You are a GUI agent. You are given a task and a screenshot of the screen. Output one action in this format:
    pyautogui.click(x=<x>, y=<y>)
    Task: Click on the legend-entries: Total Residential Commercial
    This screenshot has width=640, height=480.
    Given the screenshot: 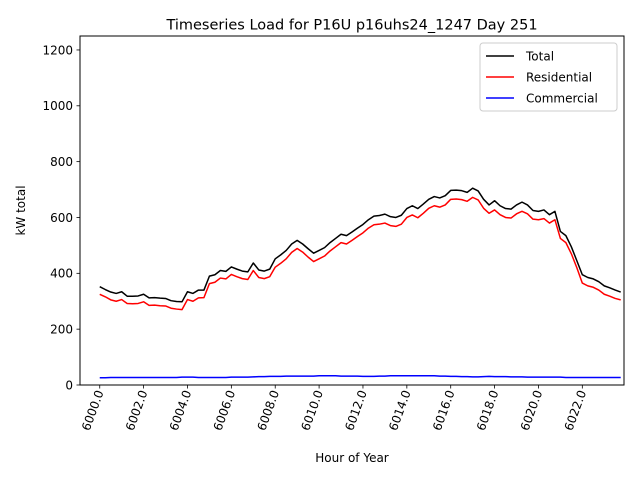 What is the action you would take?
    pyautogui.click(x=542, y=78)
    